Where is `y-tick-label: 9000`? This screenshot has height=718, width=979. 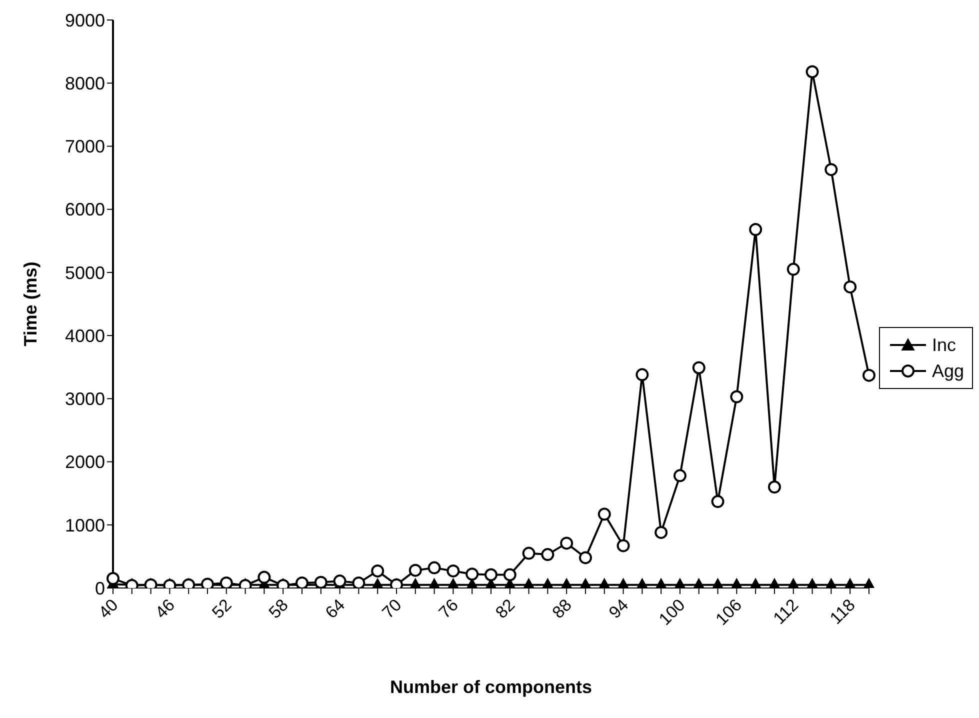
y-tick-label: 9000 is located at coordinates (84, 20).